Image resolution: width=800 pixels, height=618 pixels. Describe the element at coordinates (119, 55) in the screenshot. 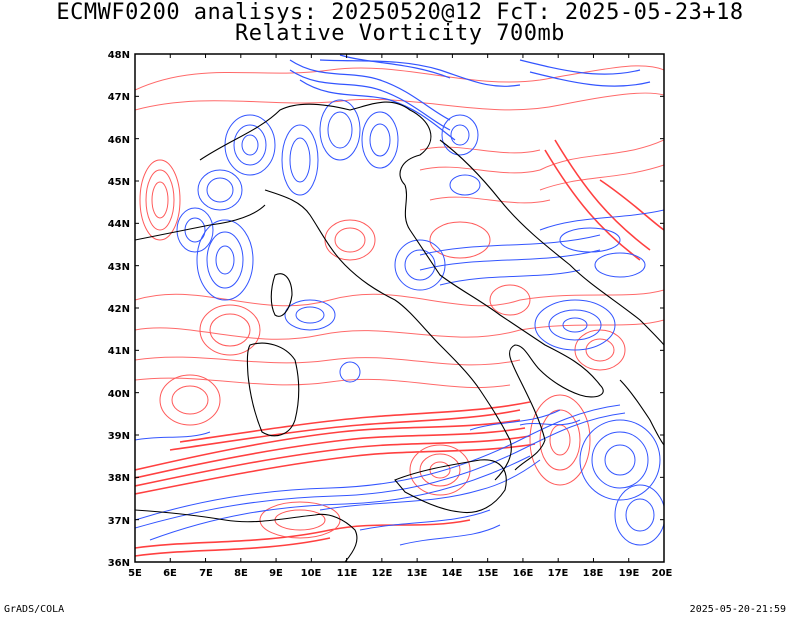

I see `lat-label: 48N` at that location.